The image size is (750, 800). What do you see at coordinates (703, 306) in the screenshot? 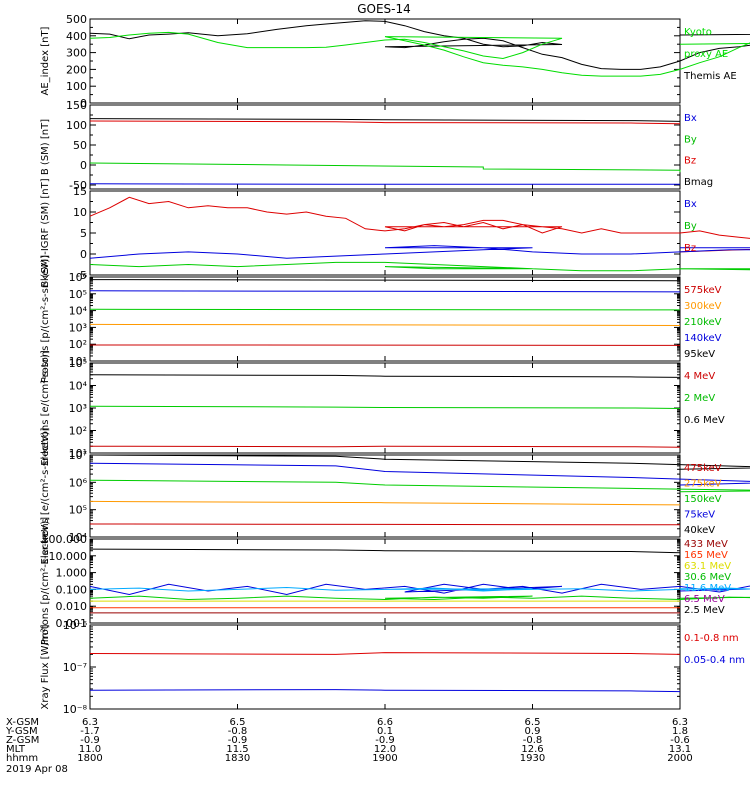
I see `legend-entry: 300keV` at bounding box center [703, 306].